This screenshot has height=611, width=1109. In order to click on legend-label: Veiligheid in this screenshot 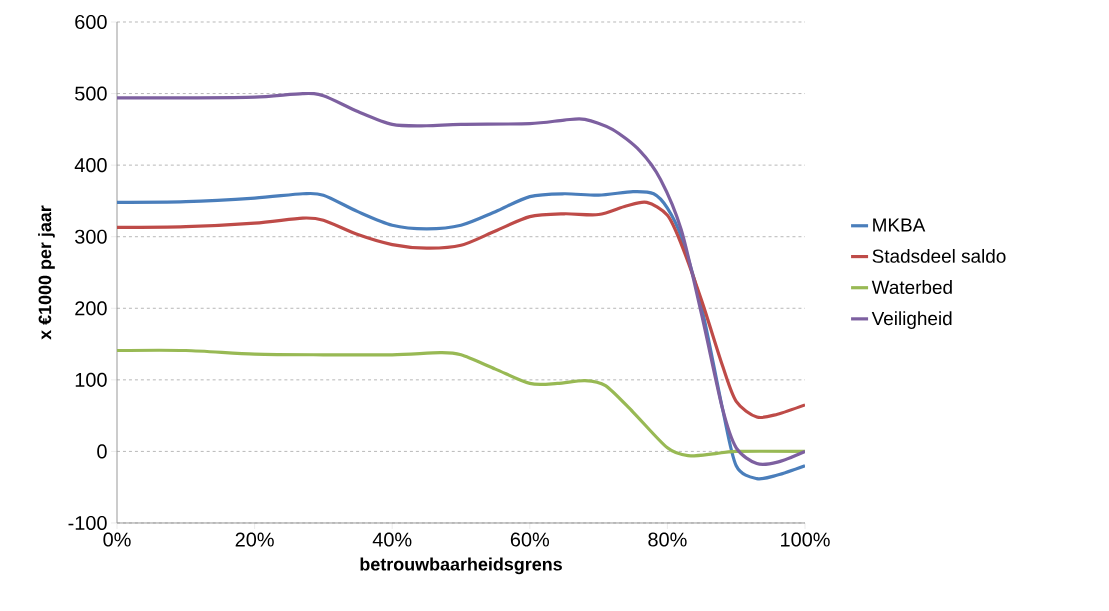, I will do `click(911, 320)`.